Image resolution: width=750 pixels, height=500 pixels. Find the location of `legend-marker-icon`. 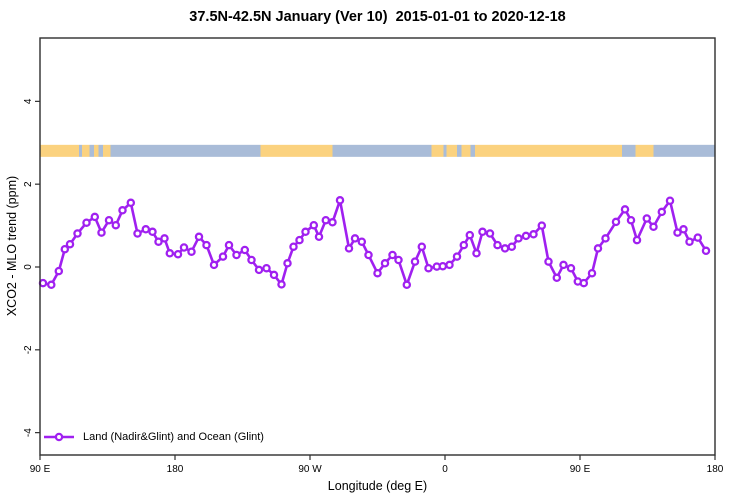

legend-marker-icon is located at coordinates (59, 437).